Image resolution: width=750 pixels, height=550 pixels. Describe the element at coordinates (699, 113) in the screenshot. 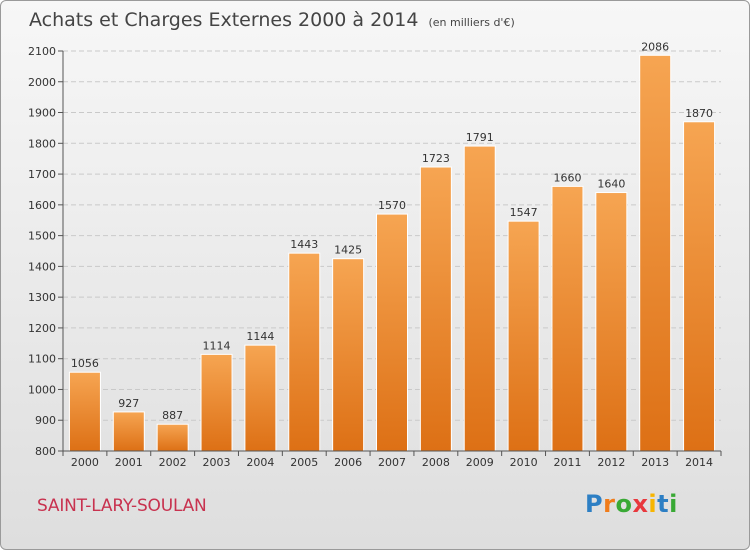

I see `bar-value-label: 1870` at that location.